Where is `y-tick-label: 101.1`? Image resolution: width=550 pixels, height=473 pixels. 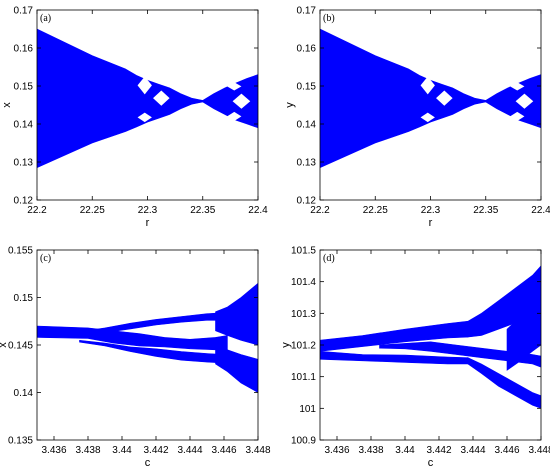
y-tick-label: 101.1 is located at coordinates (303, 377).